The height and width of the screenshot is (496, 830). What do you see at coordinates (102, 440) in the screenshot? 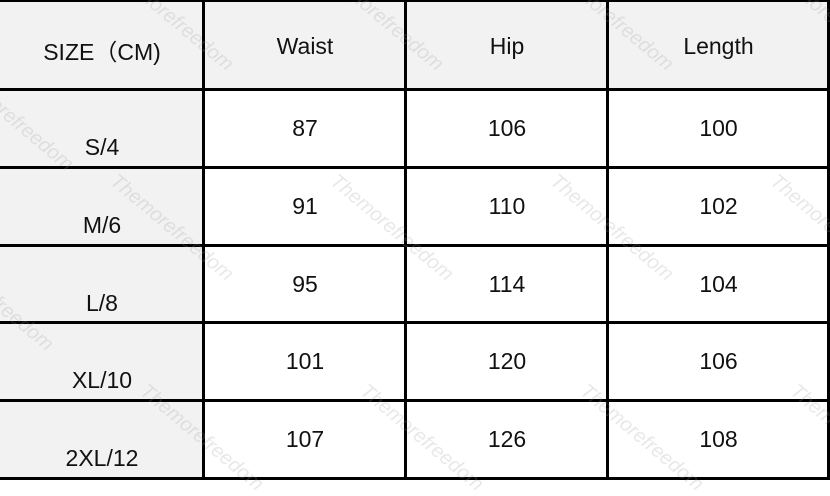
I see `size-label: 2XL/12` at bounding box center [102, 440].